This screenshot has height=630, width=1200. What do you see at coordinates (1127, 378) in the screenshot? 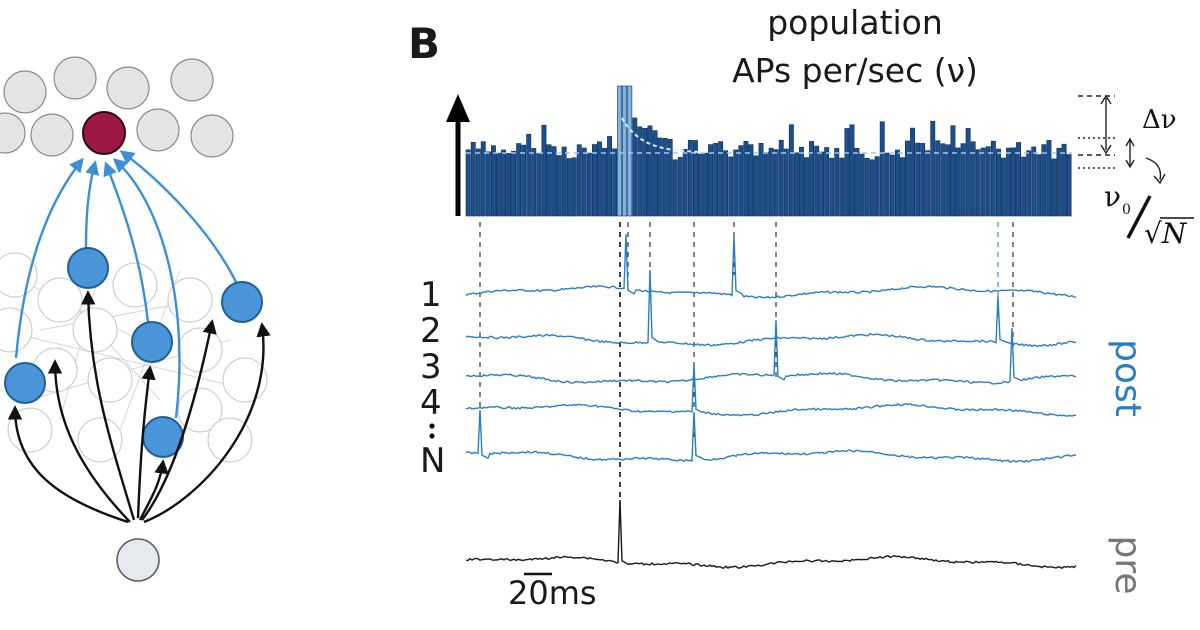
I see `post-label: post` at bounding box center [1127, 378].